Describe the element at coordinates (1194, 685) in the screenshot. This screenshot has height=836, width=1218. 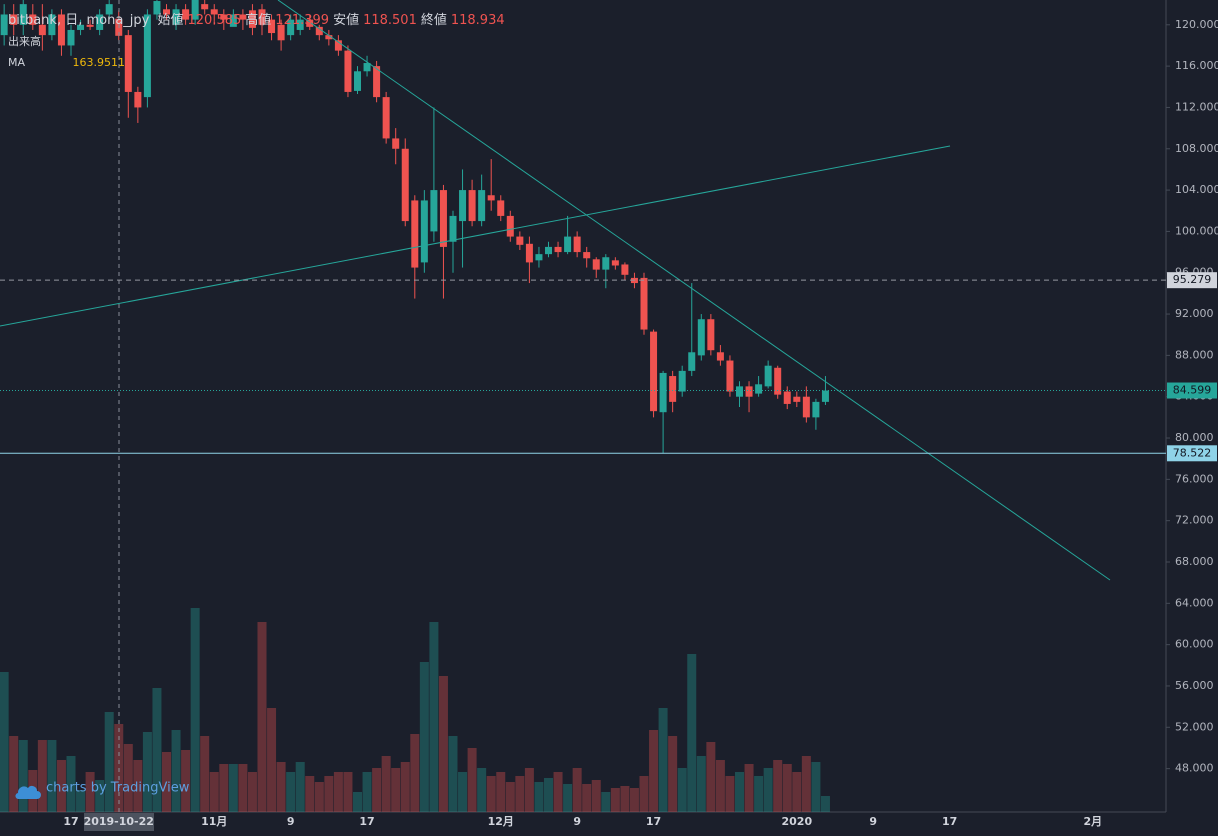
I see `y-tick-label: 56.000` at that location.